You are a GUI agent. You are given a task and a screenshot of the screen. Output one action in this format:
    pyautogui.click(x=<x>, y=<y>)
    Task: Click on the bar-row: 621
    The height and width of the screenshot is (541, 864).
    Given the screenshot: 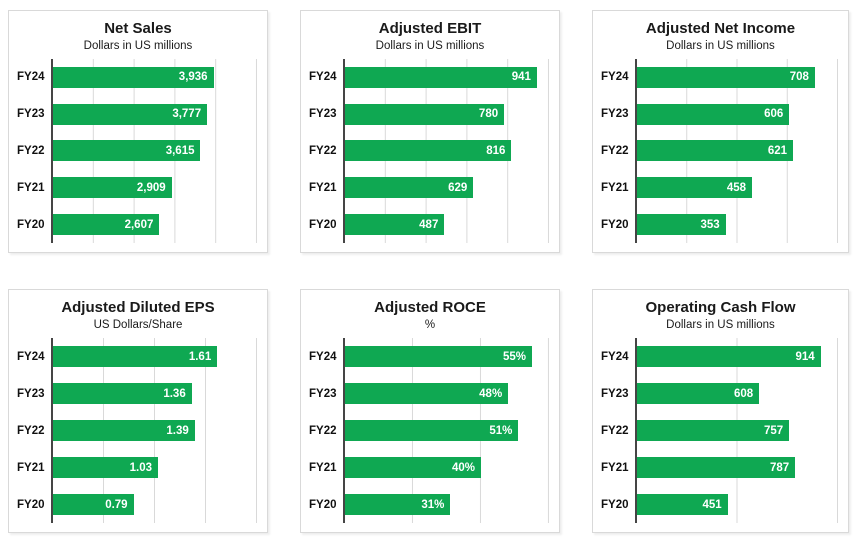 What is the action you would take?
    pyautogui.click(x=737, y=151)
    